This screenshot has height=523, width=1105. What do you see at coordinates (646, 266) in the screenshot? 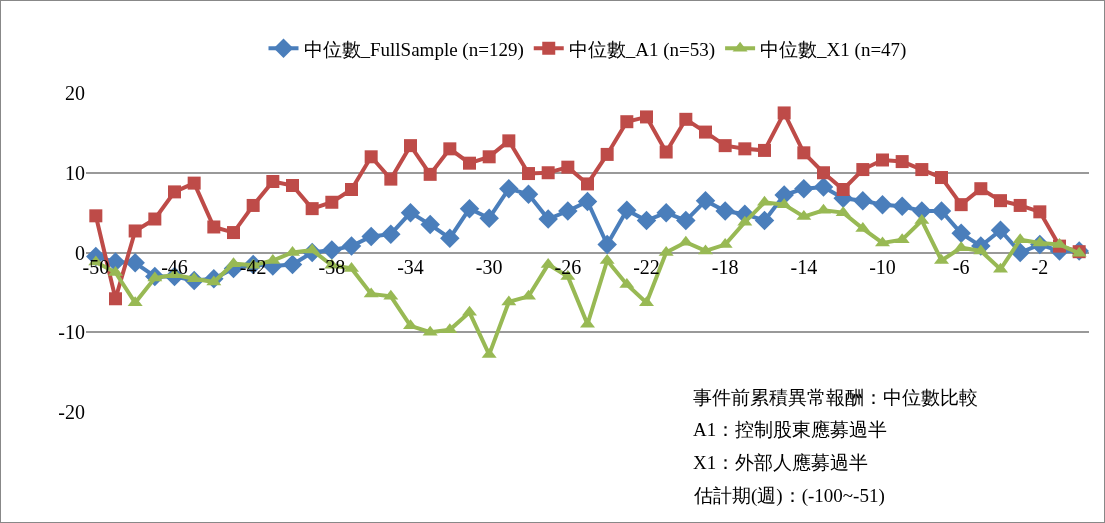
I see `x-tick-label: -22` at bounding box center [646, 266].